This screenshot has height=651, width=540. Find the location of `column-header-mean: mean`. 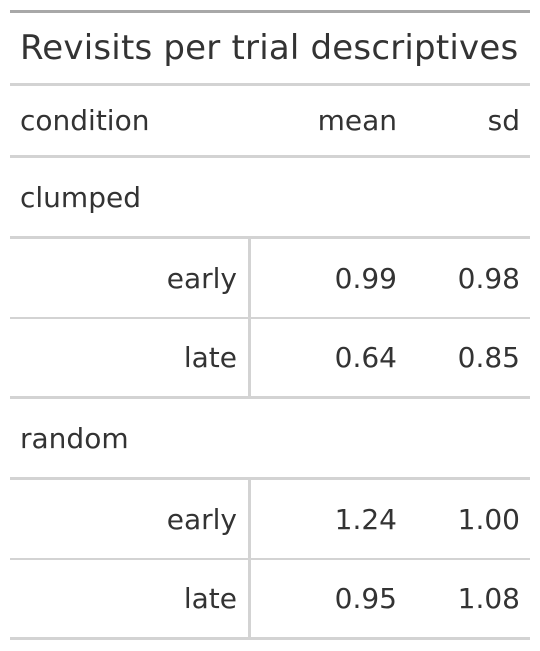

column-header-mean: mean is located at coordinates (357, 120).